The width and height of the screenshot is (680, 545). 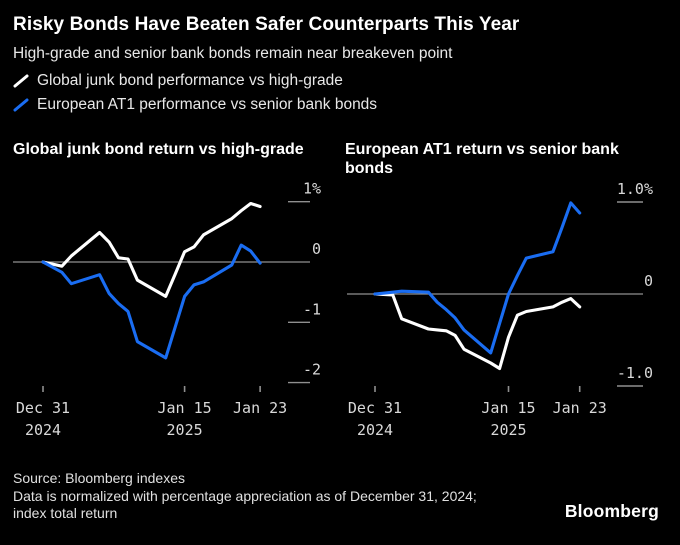 What do you see at coordinates (312, 370) in the screenshot?
I see `y-axis-label: -2` at bounding box center [312, 370].